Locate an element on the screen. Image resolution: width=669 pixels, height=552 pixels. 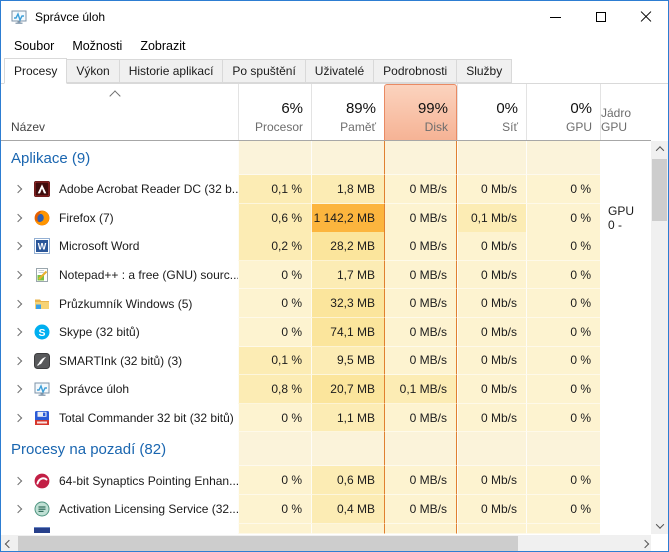
cell-gpucore: GPU 0 - is located at coordinates (625, 218).